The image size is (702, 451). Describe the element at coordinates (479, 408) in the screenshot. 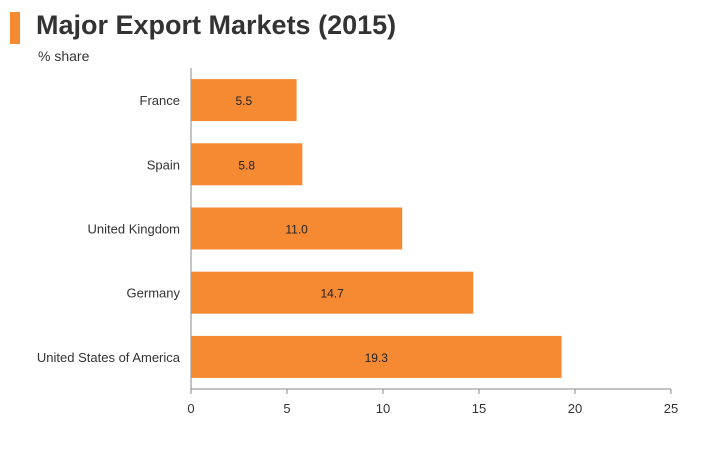

I see `x-tick-label-3: 15` at that location.